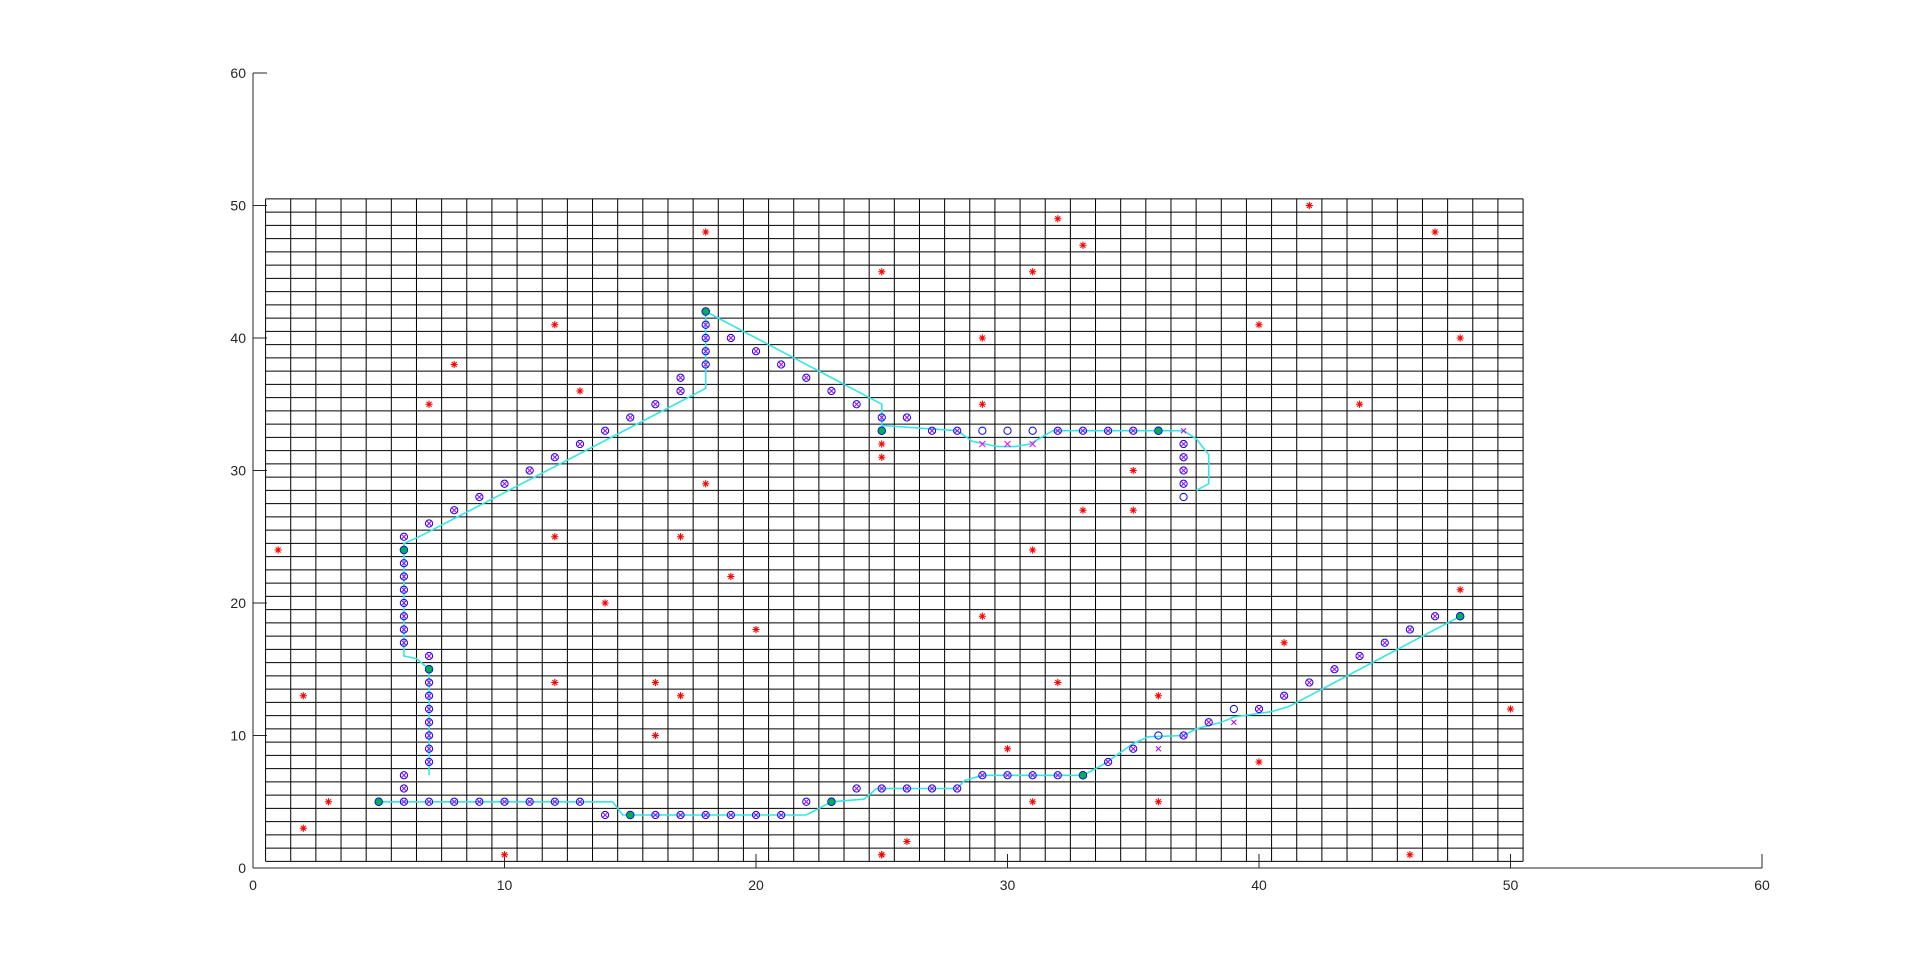 The image size is (1920, 963). I want to click on y-tick-label: 40, so click(238, 338).